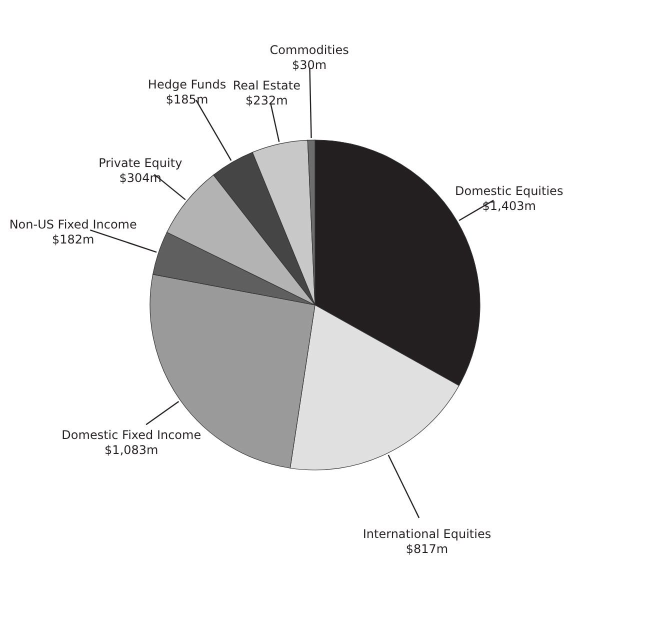 This screenshot has height=637, width=660. Describe the element at coordinates (140, 178) in the screenshot. I see `data-label: $304m` at that location.